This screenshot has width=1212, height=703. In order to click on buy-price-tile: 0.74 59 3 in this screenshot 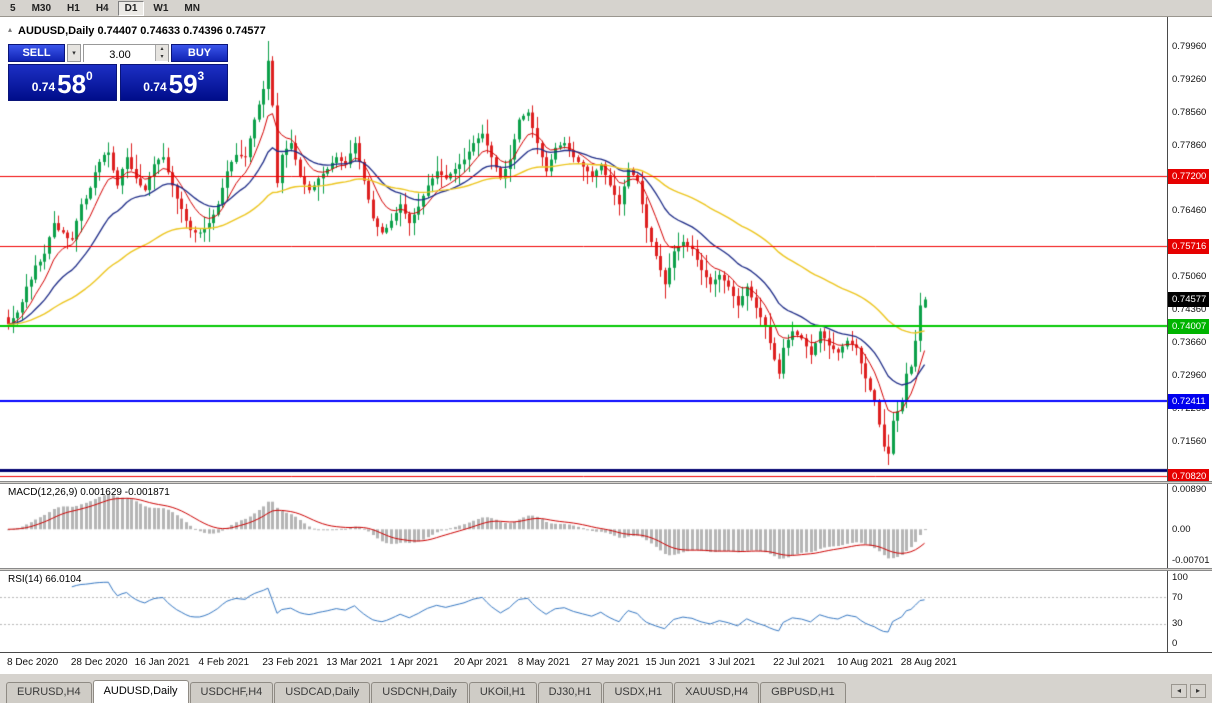, I will do `click(173, 82)`.